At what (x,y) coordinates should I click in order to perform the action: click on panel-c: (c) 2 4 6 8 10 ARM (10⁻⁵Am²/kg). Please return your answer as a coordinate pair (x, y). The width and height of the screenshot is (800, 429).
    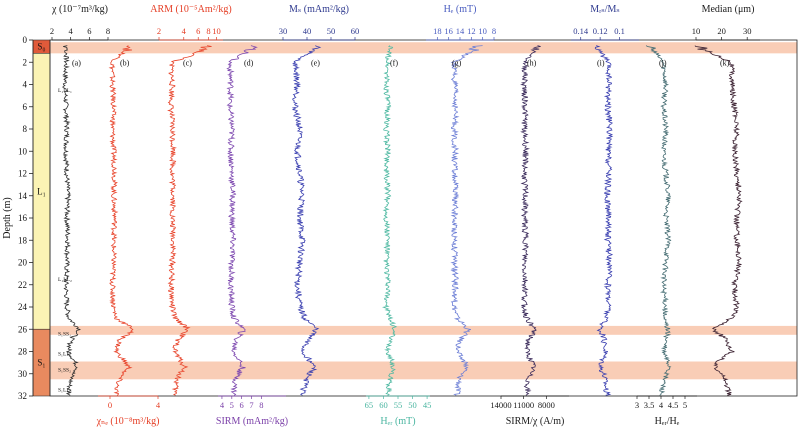
    Looking at the image, I should click on (191, 200).